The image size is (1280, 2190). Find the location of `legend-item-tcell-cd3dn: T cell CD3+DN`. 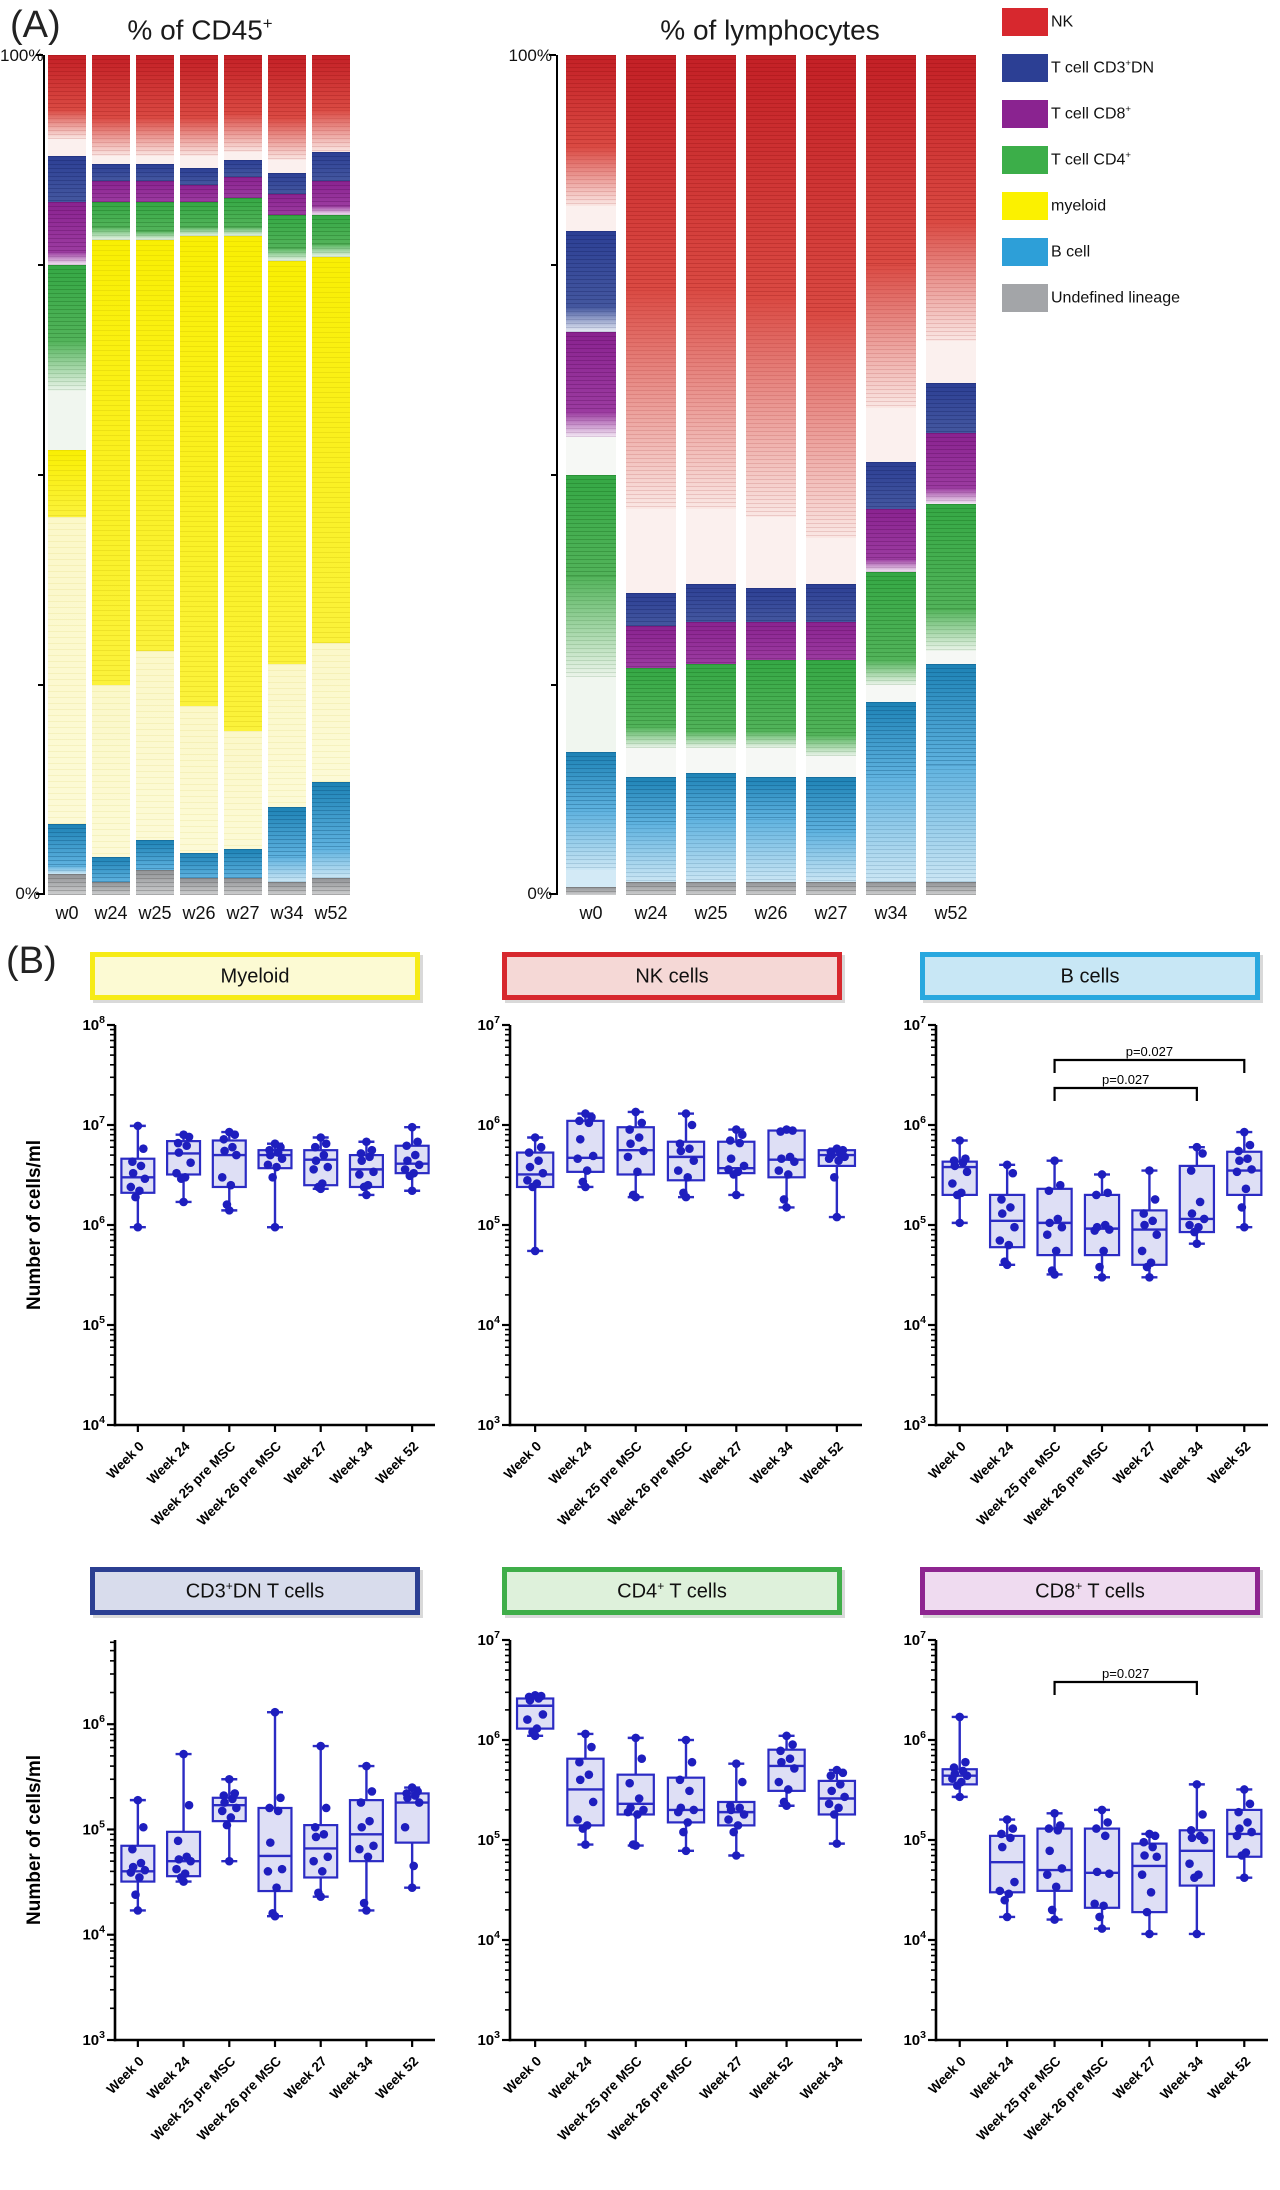

legend-item-tcell-cd3dn: T cell CD3+DN is located at coordinates (1078, 68).